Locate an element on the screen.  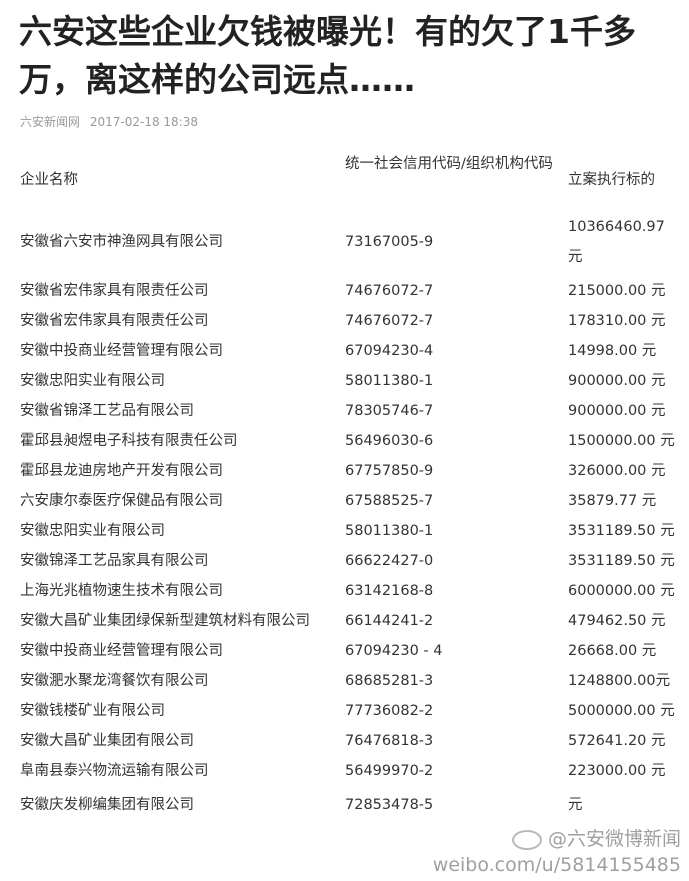
cell-company: 六安康尔泰医疗保健品有限公司 is located at coordinates (121, 501).